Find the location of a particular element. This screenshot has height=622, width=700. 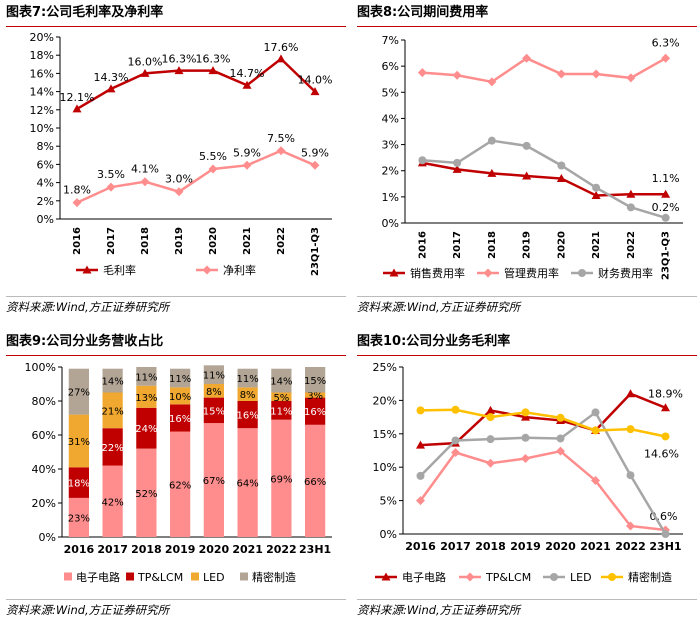

data-label: 0.2% is located at coordinates (666, 207).